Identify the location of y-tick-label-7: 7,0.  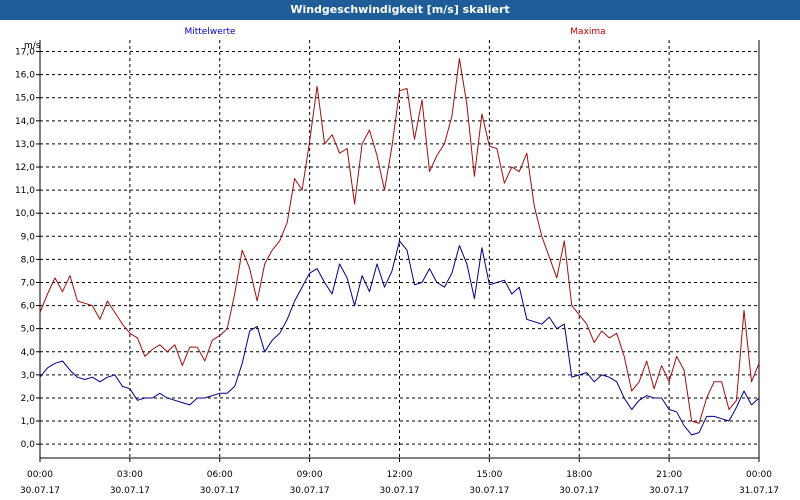
(28, 283).